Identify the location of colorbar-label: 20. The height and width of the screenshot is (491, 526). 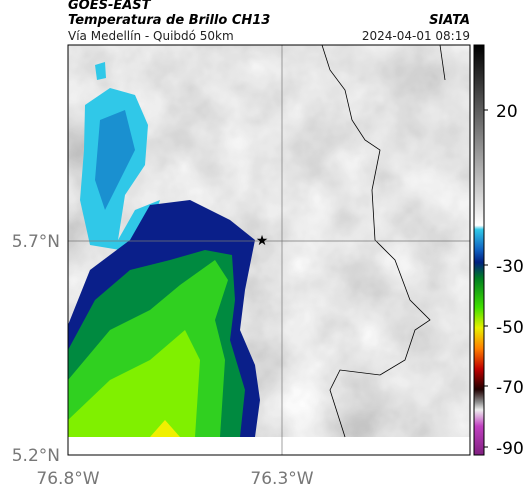
(507, 112).